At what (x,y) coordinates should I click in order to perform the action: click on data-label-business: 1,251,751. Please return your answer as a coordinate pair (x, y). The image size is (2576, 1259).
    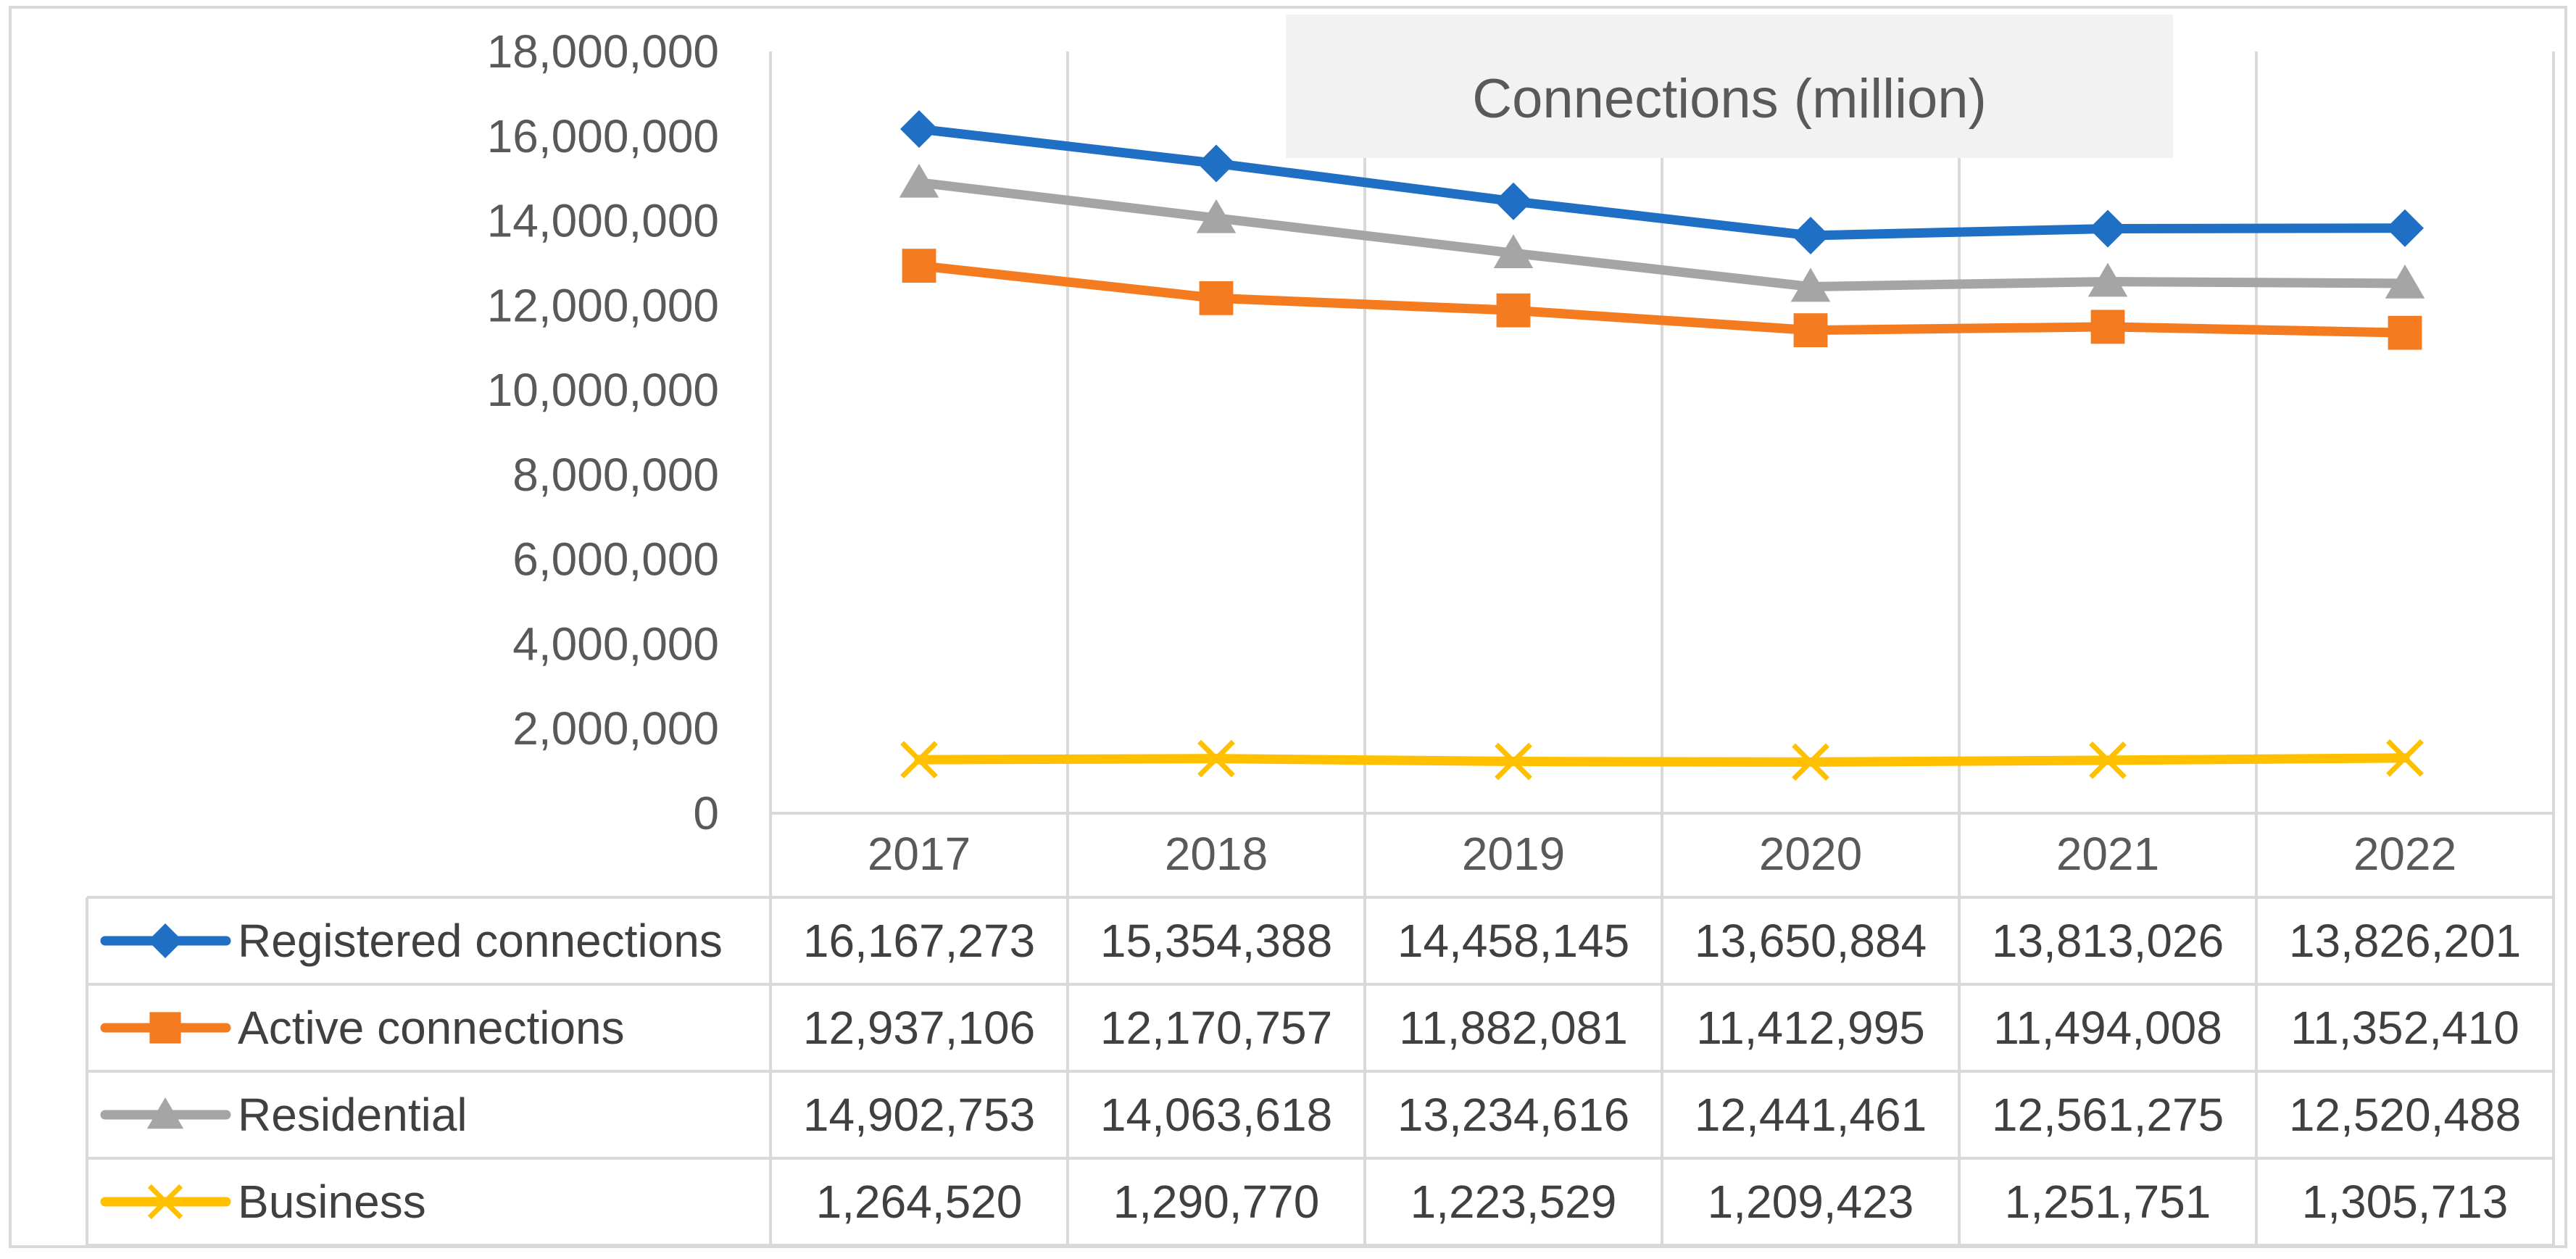
    Looking at the image, I should click on (2108, 1202).